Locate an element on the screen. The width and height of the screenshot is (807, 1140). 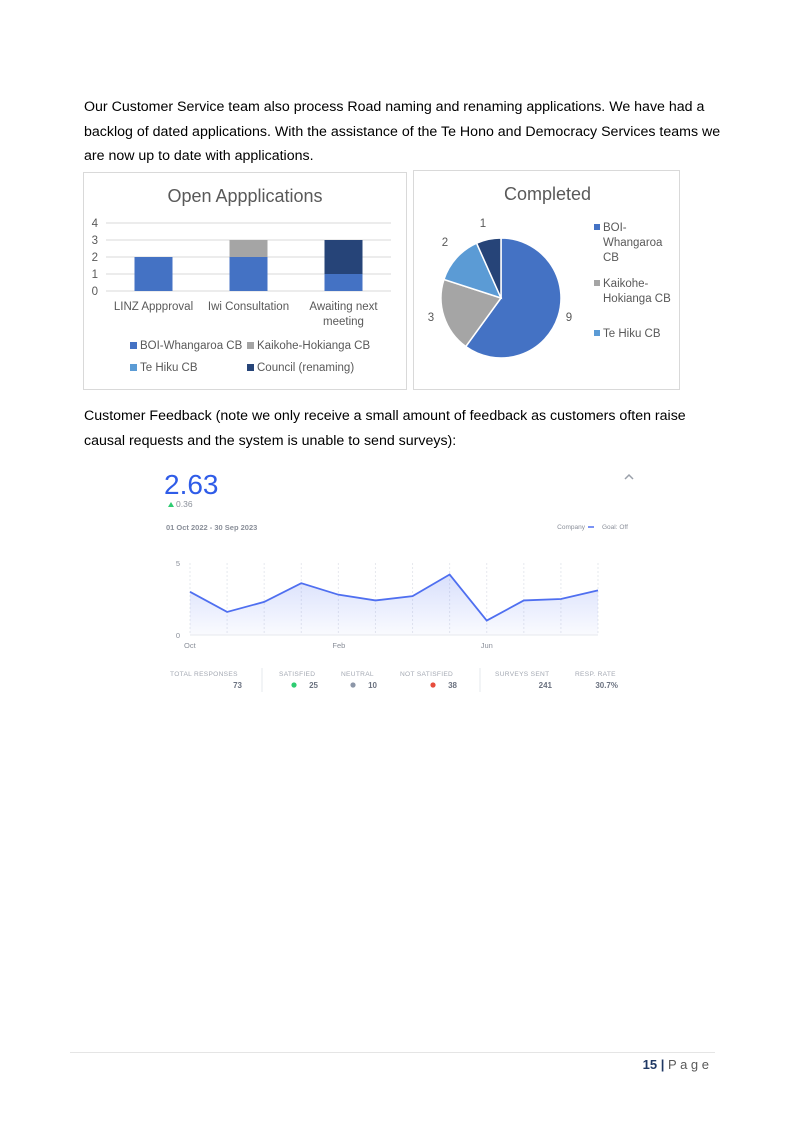
delta-up-icon is located at coordinates (171, 504).